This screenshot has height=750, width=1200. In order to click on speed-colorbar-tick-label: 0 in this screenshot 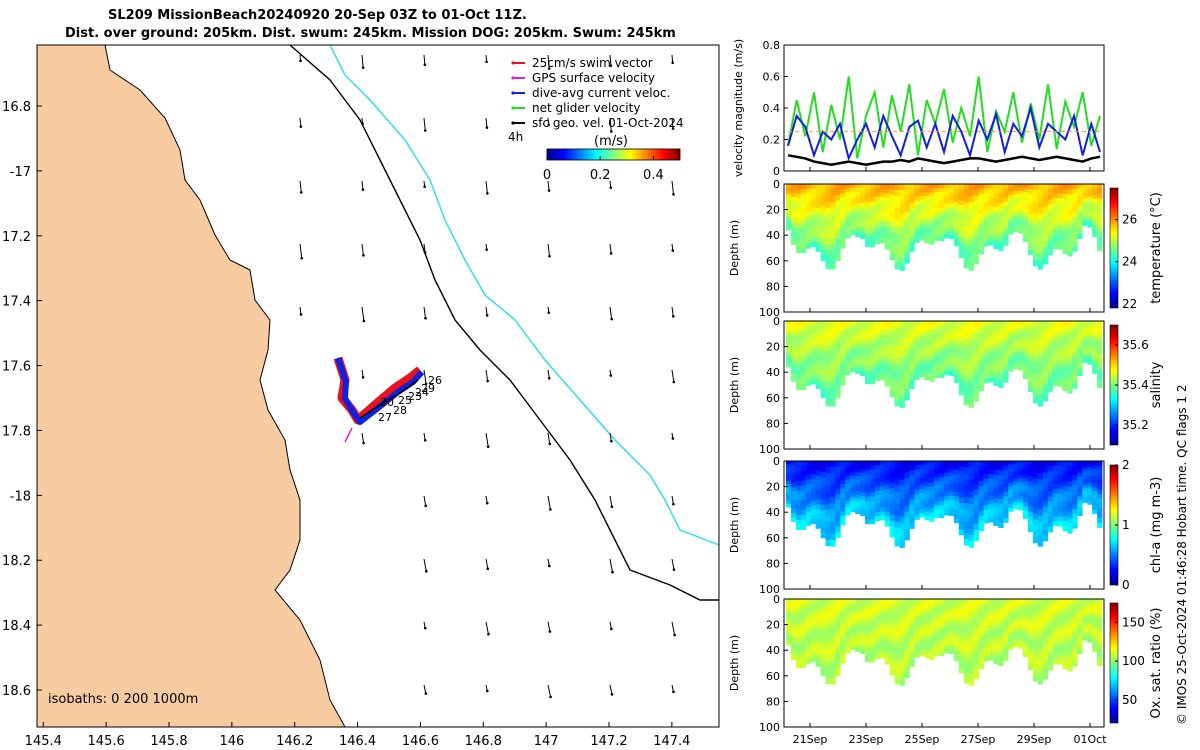, I will do `click(547, 175)`.